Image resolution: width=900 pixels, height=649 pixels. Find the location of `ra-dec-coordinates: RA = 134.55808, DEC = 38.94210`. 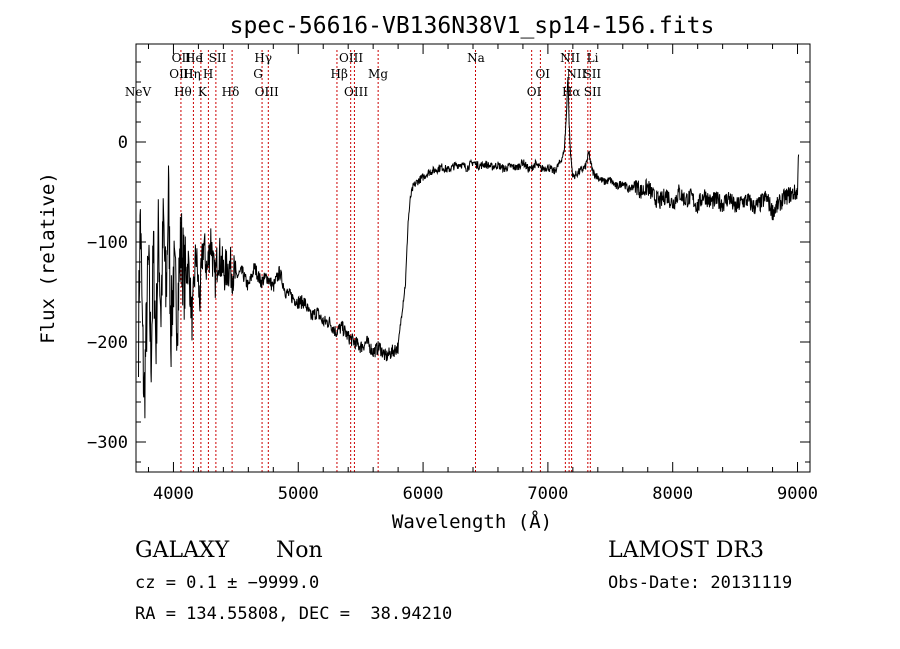

ra-dec-coordinates: RA = 134.55808, DEC = 38.94210 is located at coordinates (294, 614).